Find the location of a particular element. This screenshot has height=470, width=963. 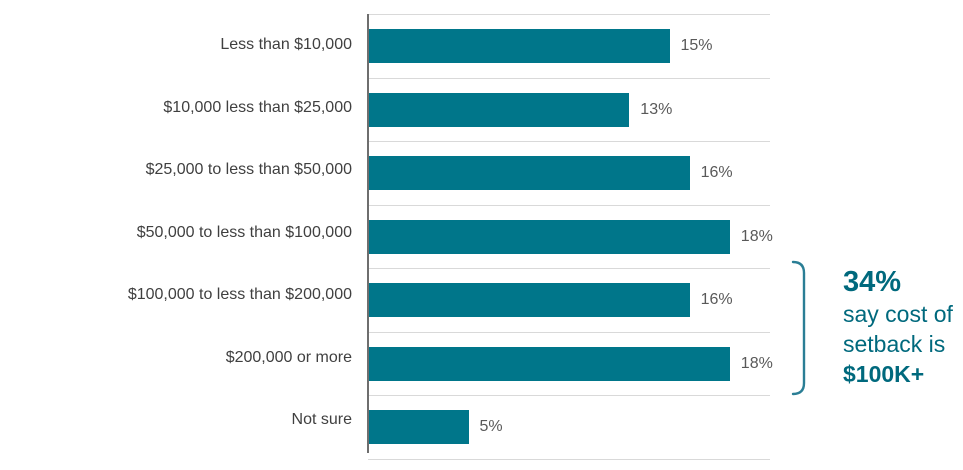

category-label: $50,000 to less than $100,000 is located at coordinates (244, 232).